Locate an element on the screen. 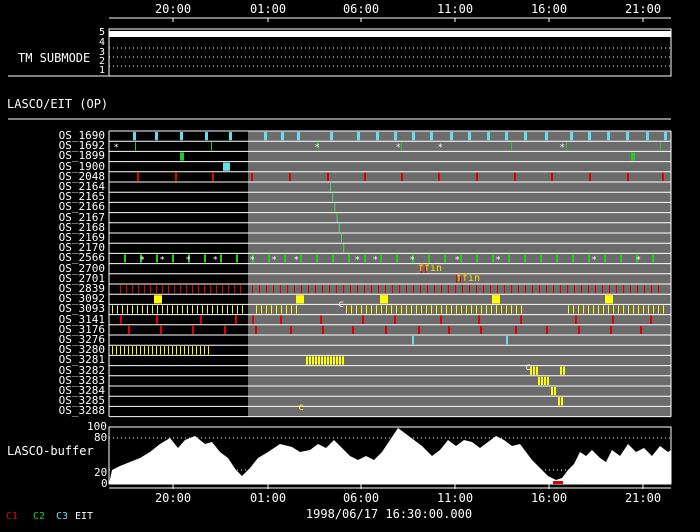 This screenshot has height=532, width=700. top-tick-3: 06:00 is located at coordinates (361, 9).